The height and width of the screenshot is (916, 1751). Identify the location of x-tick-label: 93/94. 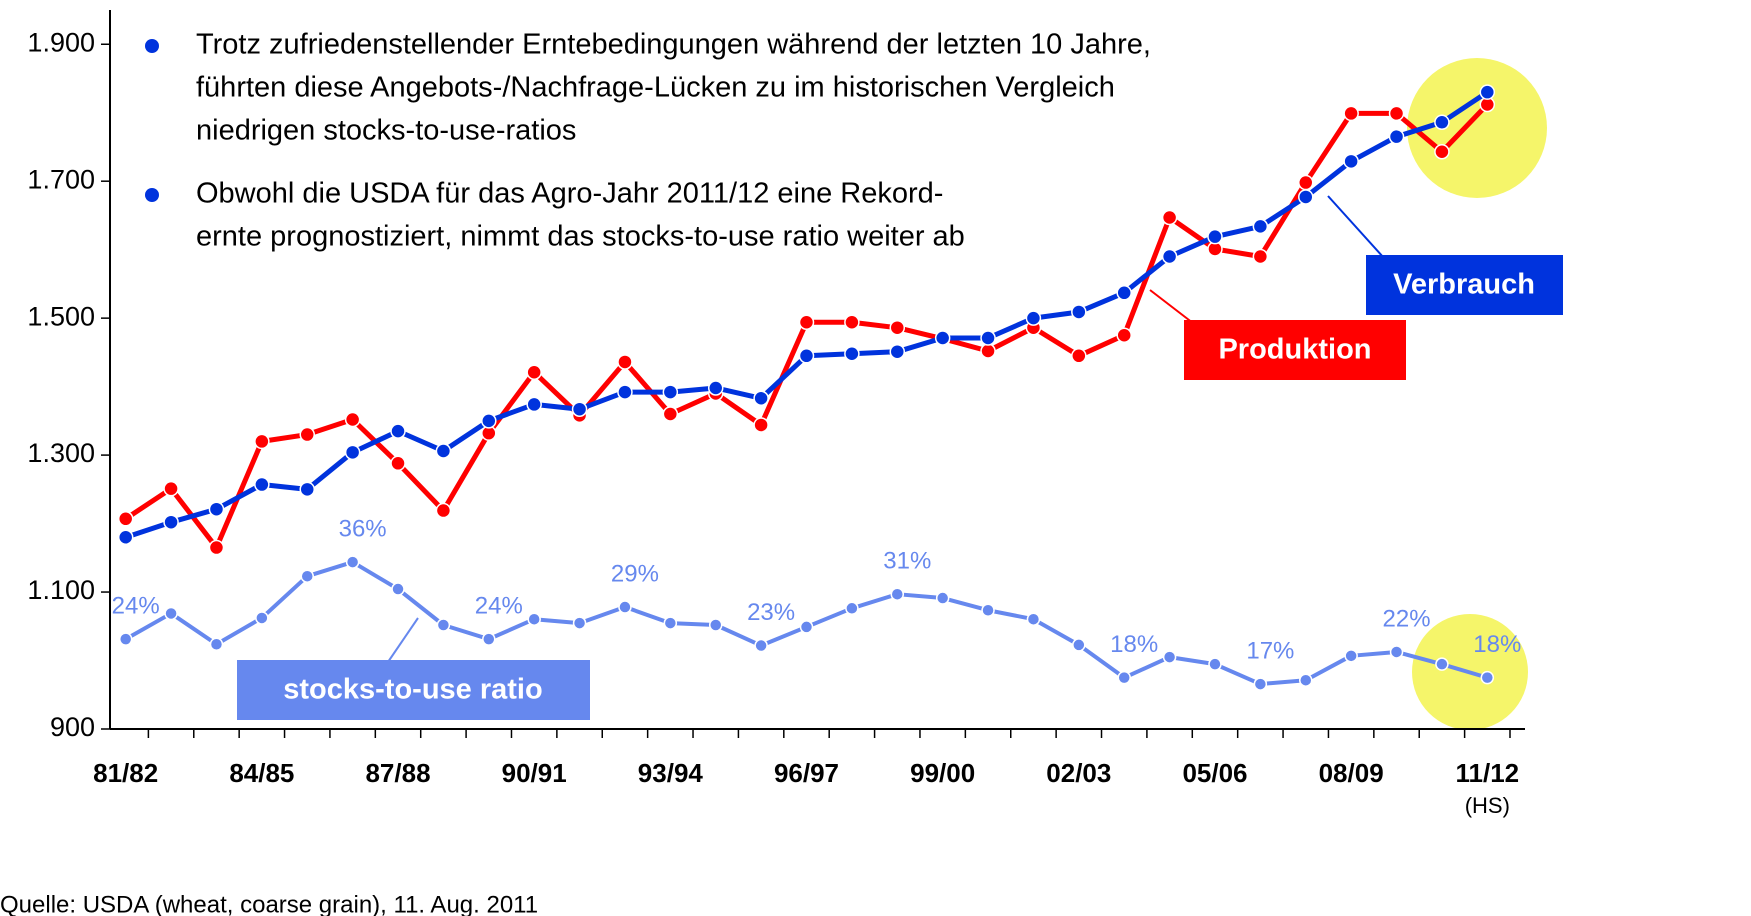
(671, 773).